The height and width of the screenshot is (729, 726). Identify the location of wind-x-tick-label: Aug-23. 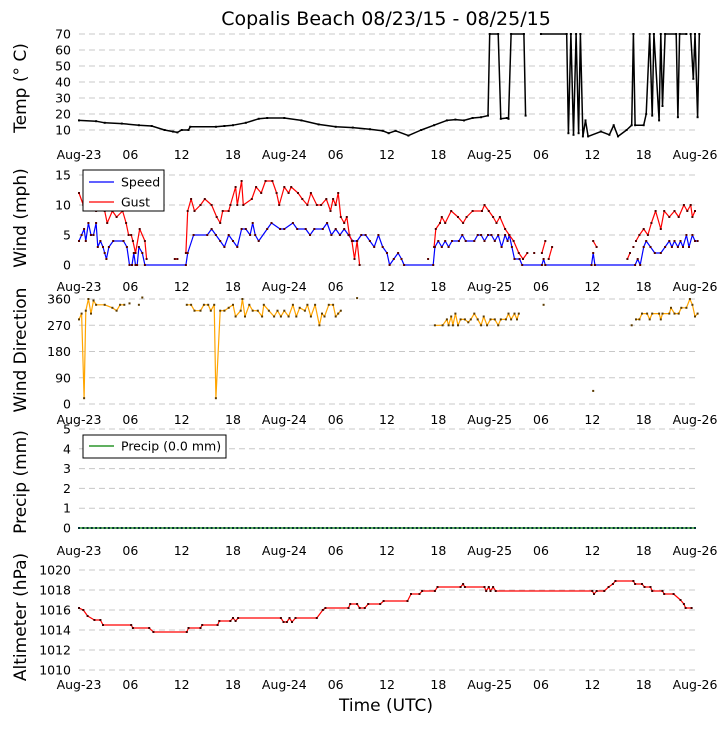
(79, 286).